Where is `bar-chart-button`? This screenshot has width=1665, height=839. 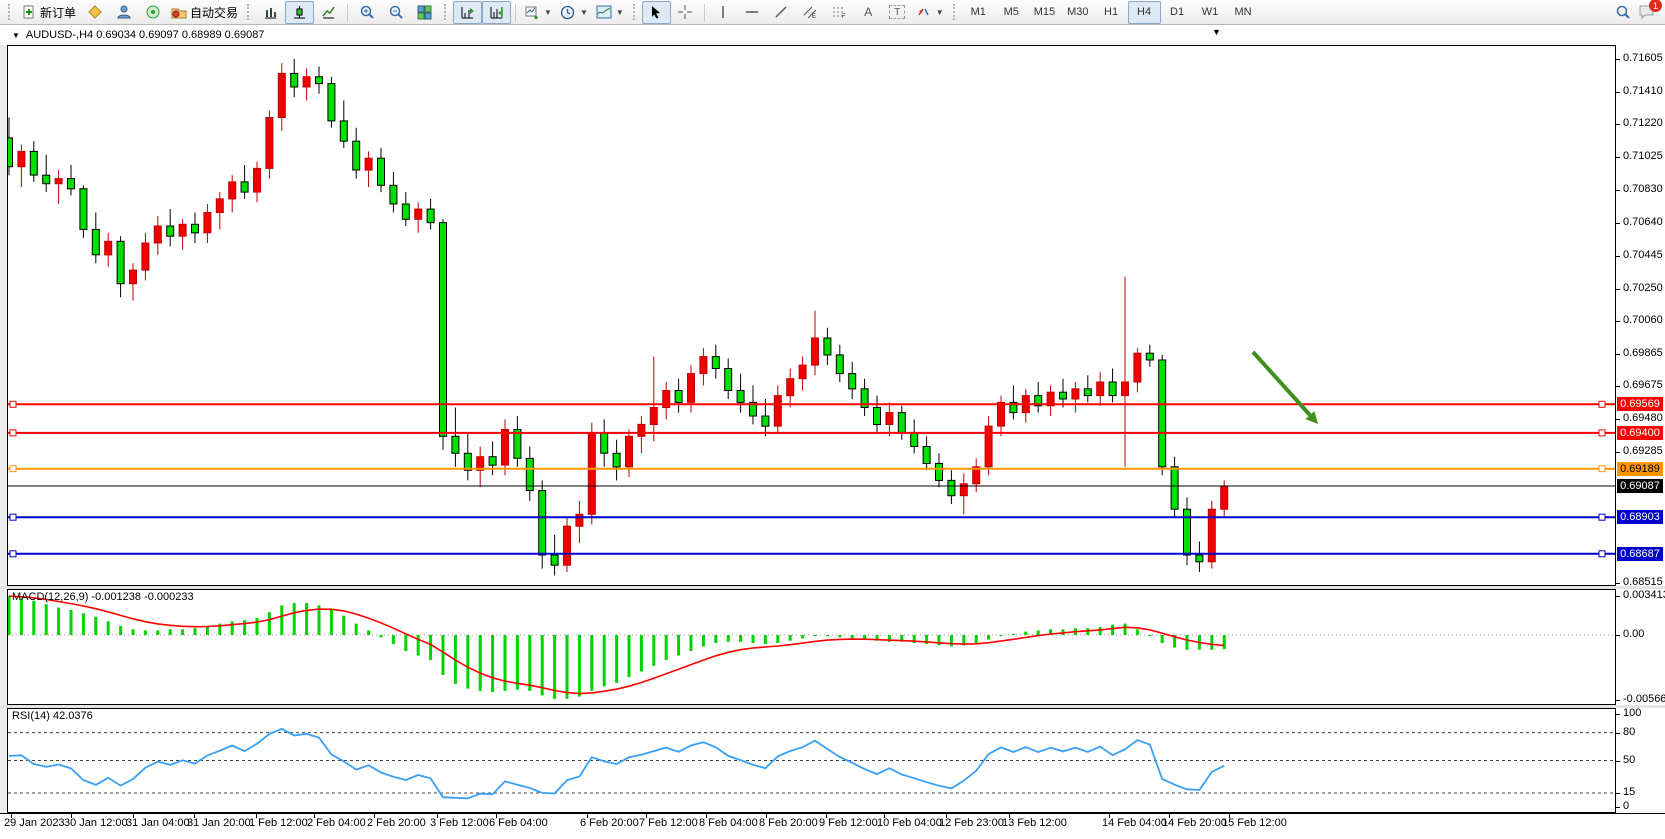
bar-chart-button is located at coordinates (270, 12).